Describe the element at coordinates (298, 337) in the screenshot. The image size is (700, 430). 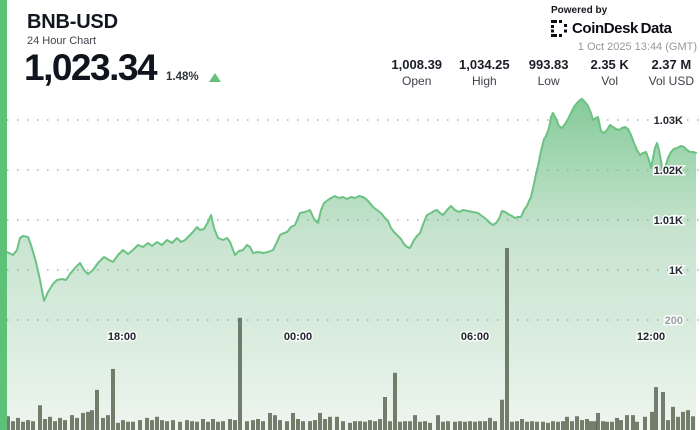
I see `svg-text: 00:00` at that location.